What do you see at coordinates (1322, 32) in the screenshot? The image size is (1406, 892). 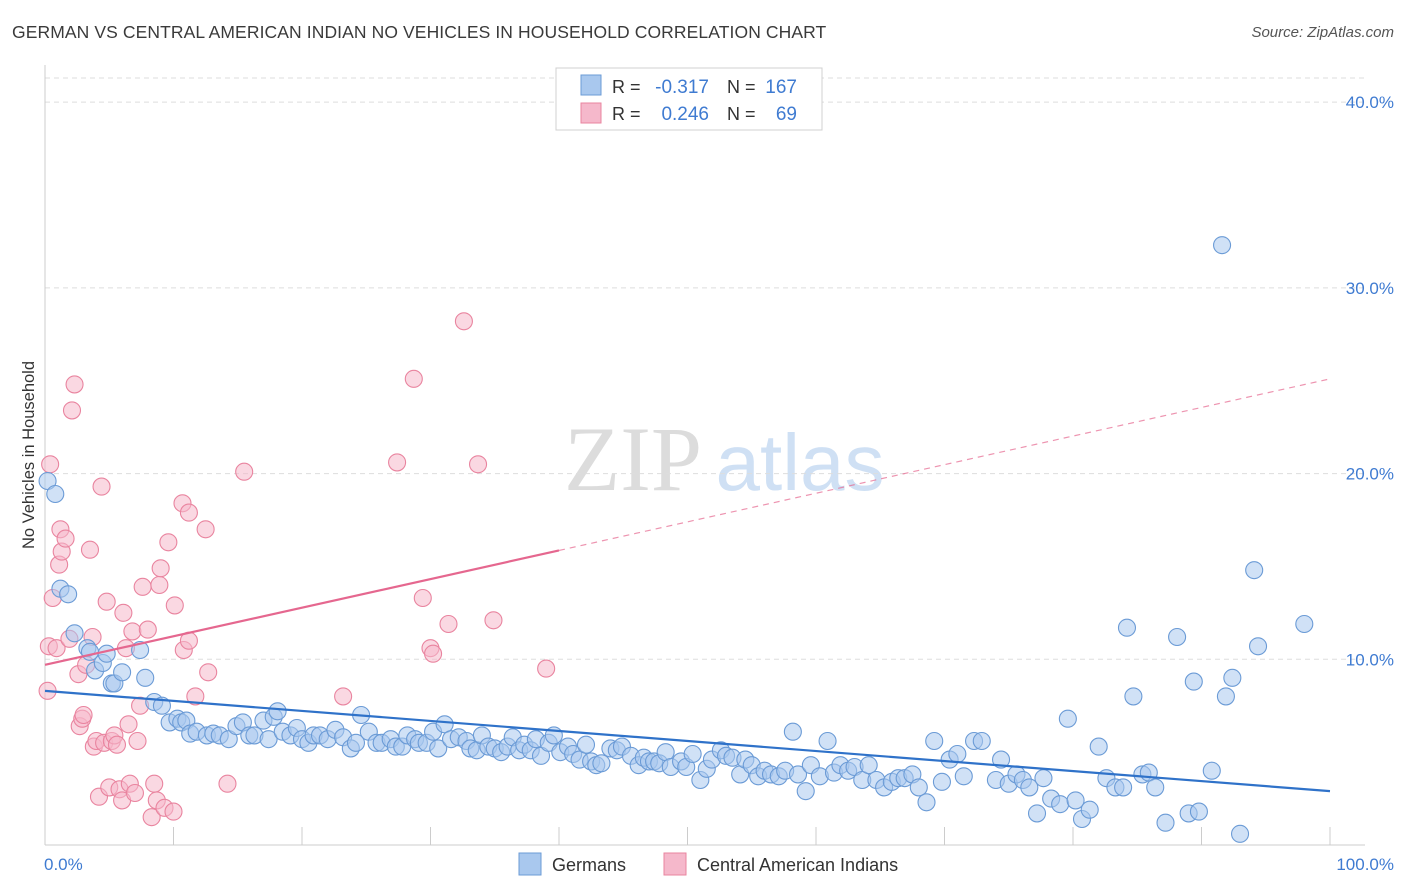 I see `source-label: Source: ZipAtlas.com` at bounding box center [1322, 32].